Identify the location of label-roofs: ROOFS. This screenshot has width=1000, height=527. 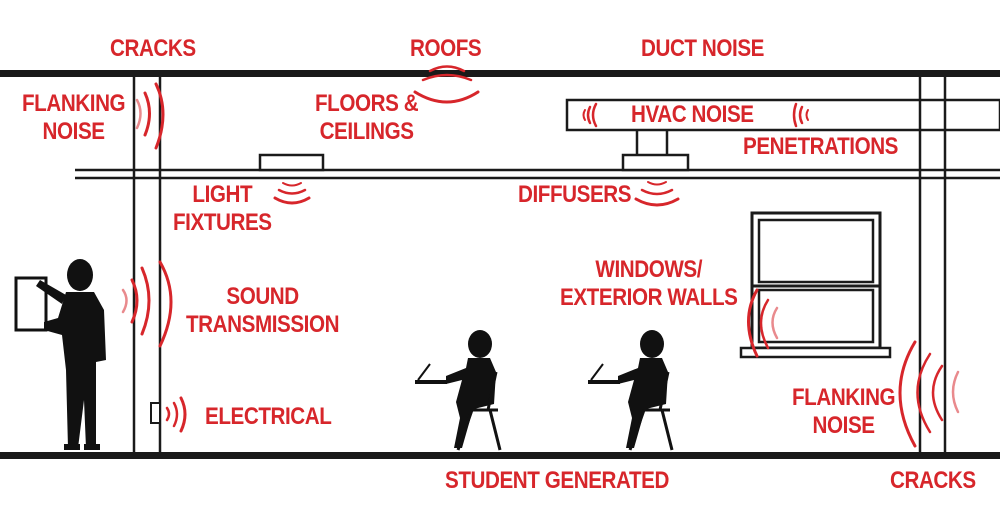
(446, 48).